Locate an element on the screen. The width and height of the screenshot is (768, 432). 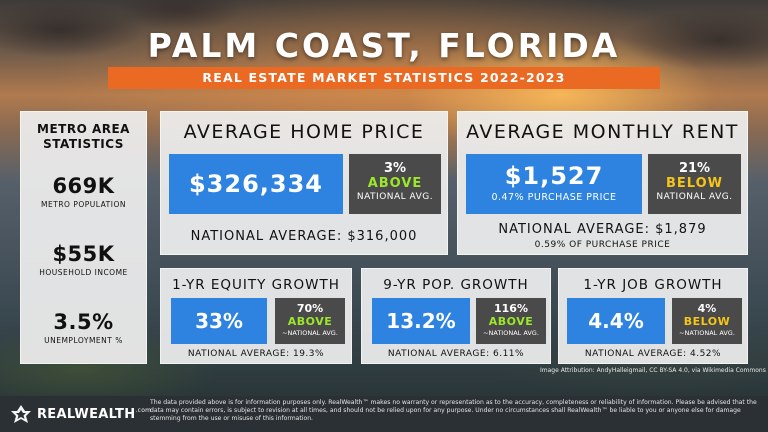
job-growth-title: 1-YR JOB GROWTH is located at coordinates (653, 285).